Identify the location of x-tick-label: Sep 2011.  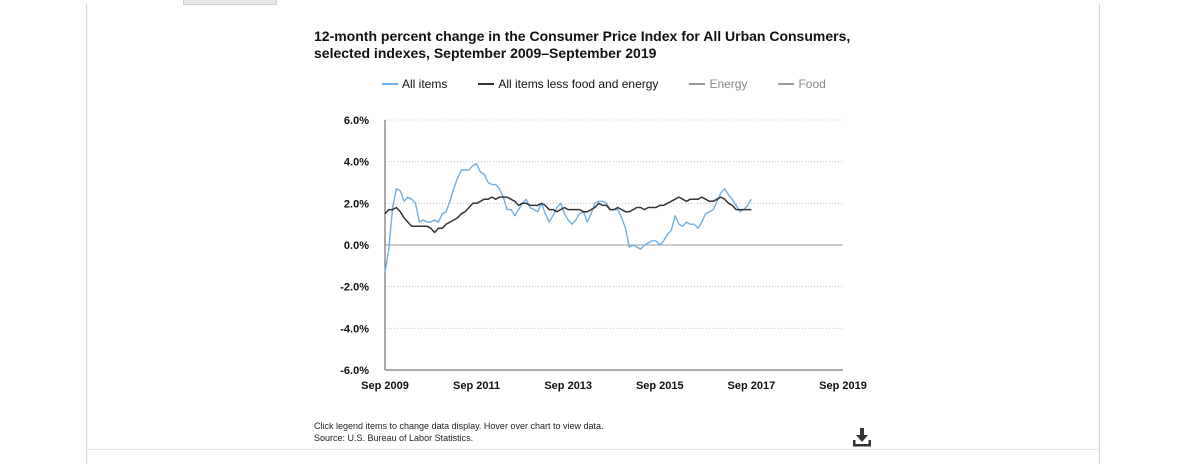
(476, 386).